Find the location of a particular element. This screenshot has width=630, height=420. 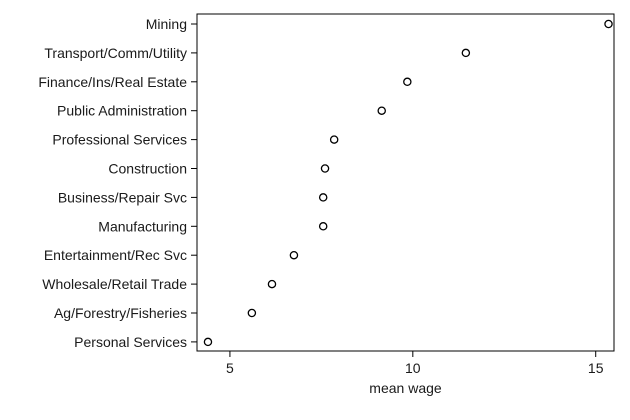

y-tick-label: Public Administration is located at coordinates (122, 111).